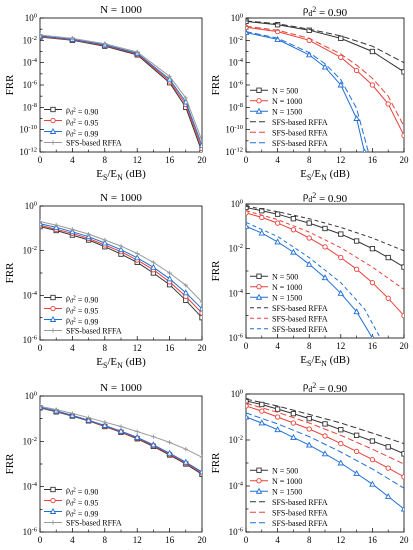  Describe the element at coordinates (28, 129) in the screenshot. I see `y-tick-label: 10⁻¹⁰` at that location.